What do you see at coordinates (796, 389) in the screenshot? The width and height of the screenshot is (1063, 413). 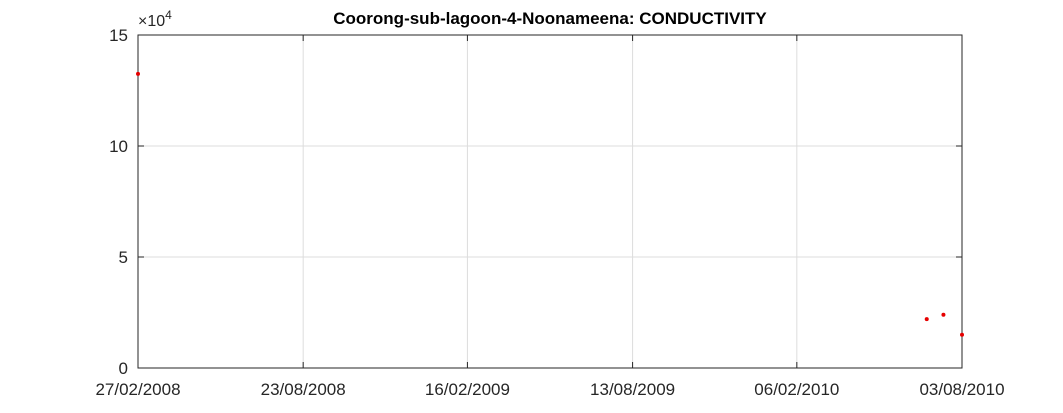 I see `x-tick-label: 06/02/2010` at bounding box center [796, 389].